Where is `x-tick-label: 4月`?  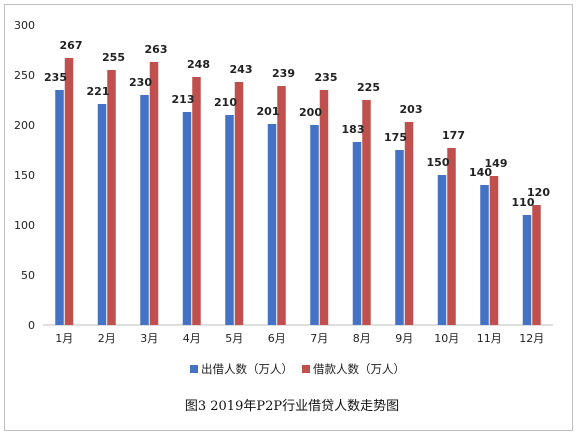
x-tick-label: 4月 is located at coordinates (192, 338).